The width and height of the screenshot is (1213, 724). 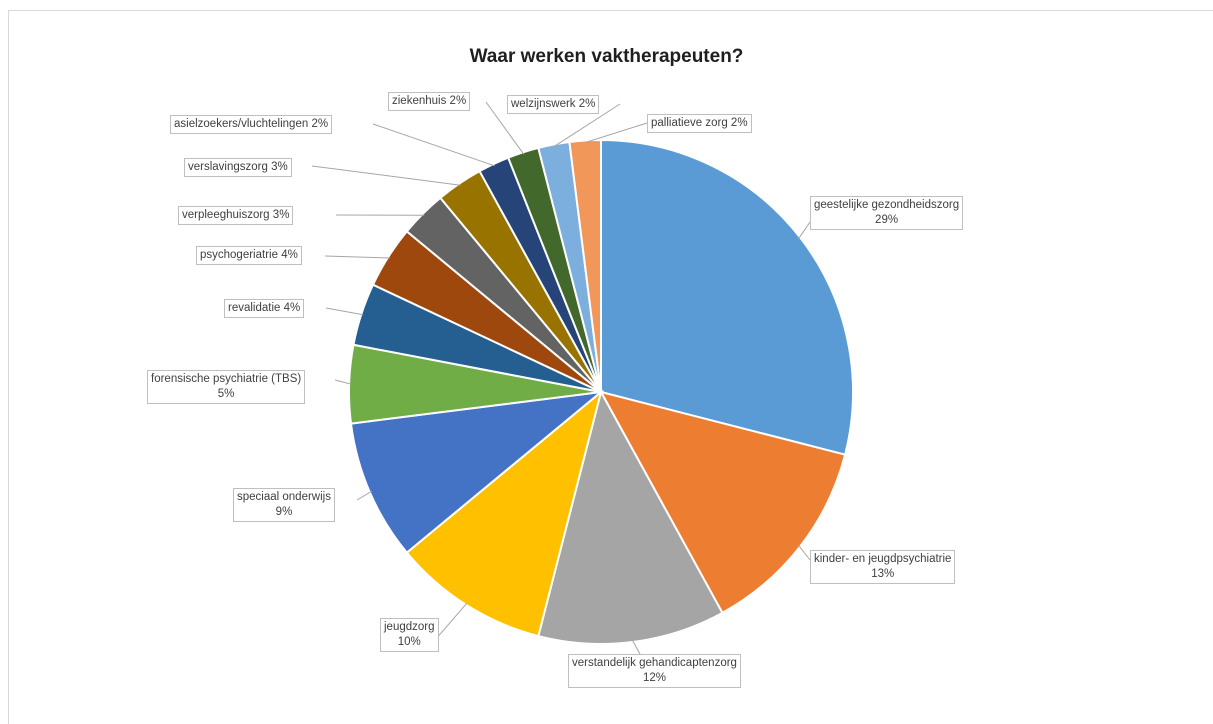 What do you see at coordinates (284, 497) in the screenshot?
I see `slice-label-name: speciaal onderwijs` at bounding box center [284, 497].